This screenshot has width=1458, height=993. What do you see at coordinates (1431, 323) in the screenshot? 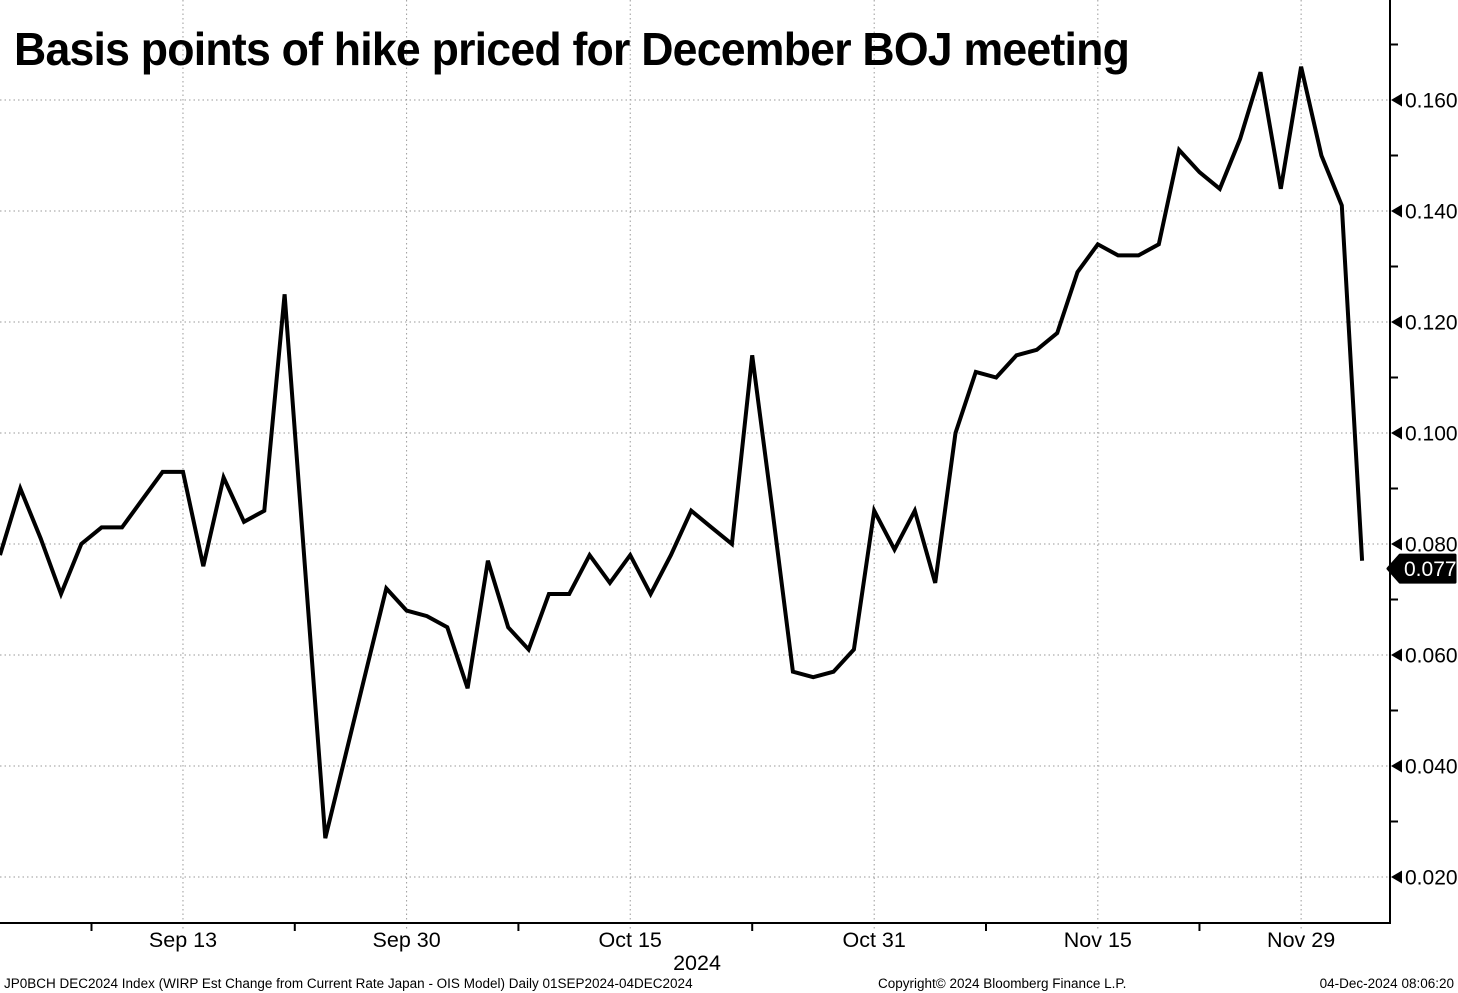
I see `y-axis-label: 0.120` at bounding box center [1431, 323].